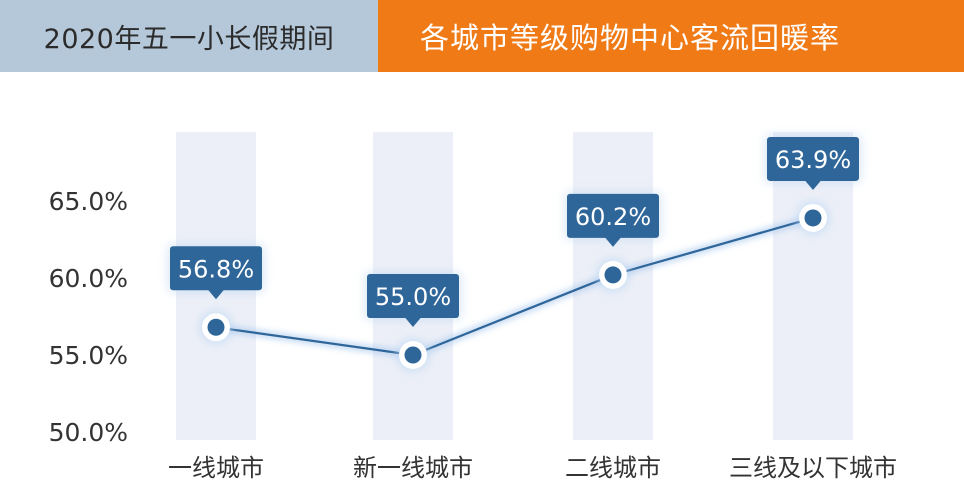 The height and width of the screenshot is (496, 964). I want to click on value-callout: 63.9%, so click(813, 162).